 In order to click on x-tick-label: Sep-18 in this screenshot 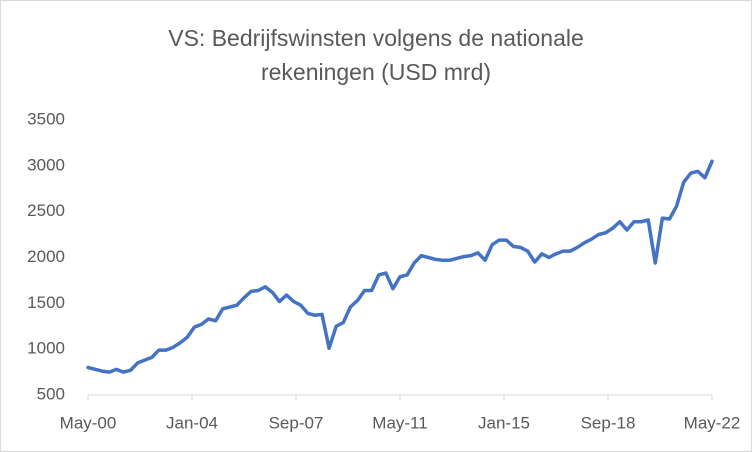, I will do `click(608, 422)`.